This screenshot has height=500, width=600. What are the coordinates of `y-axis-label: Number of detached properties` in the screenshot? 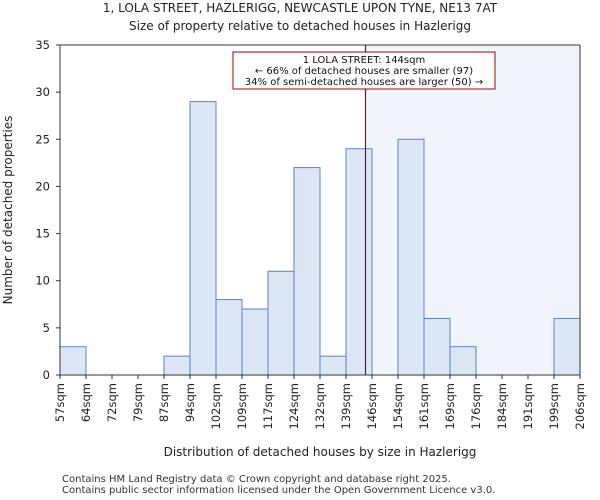 It's located at (8, 210).